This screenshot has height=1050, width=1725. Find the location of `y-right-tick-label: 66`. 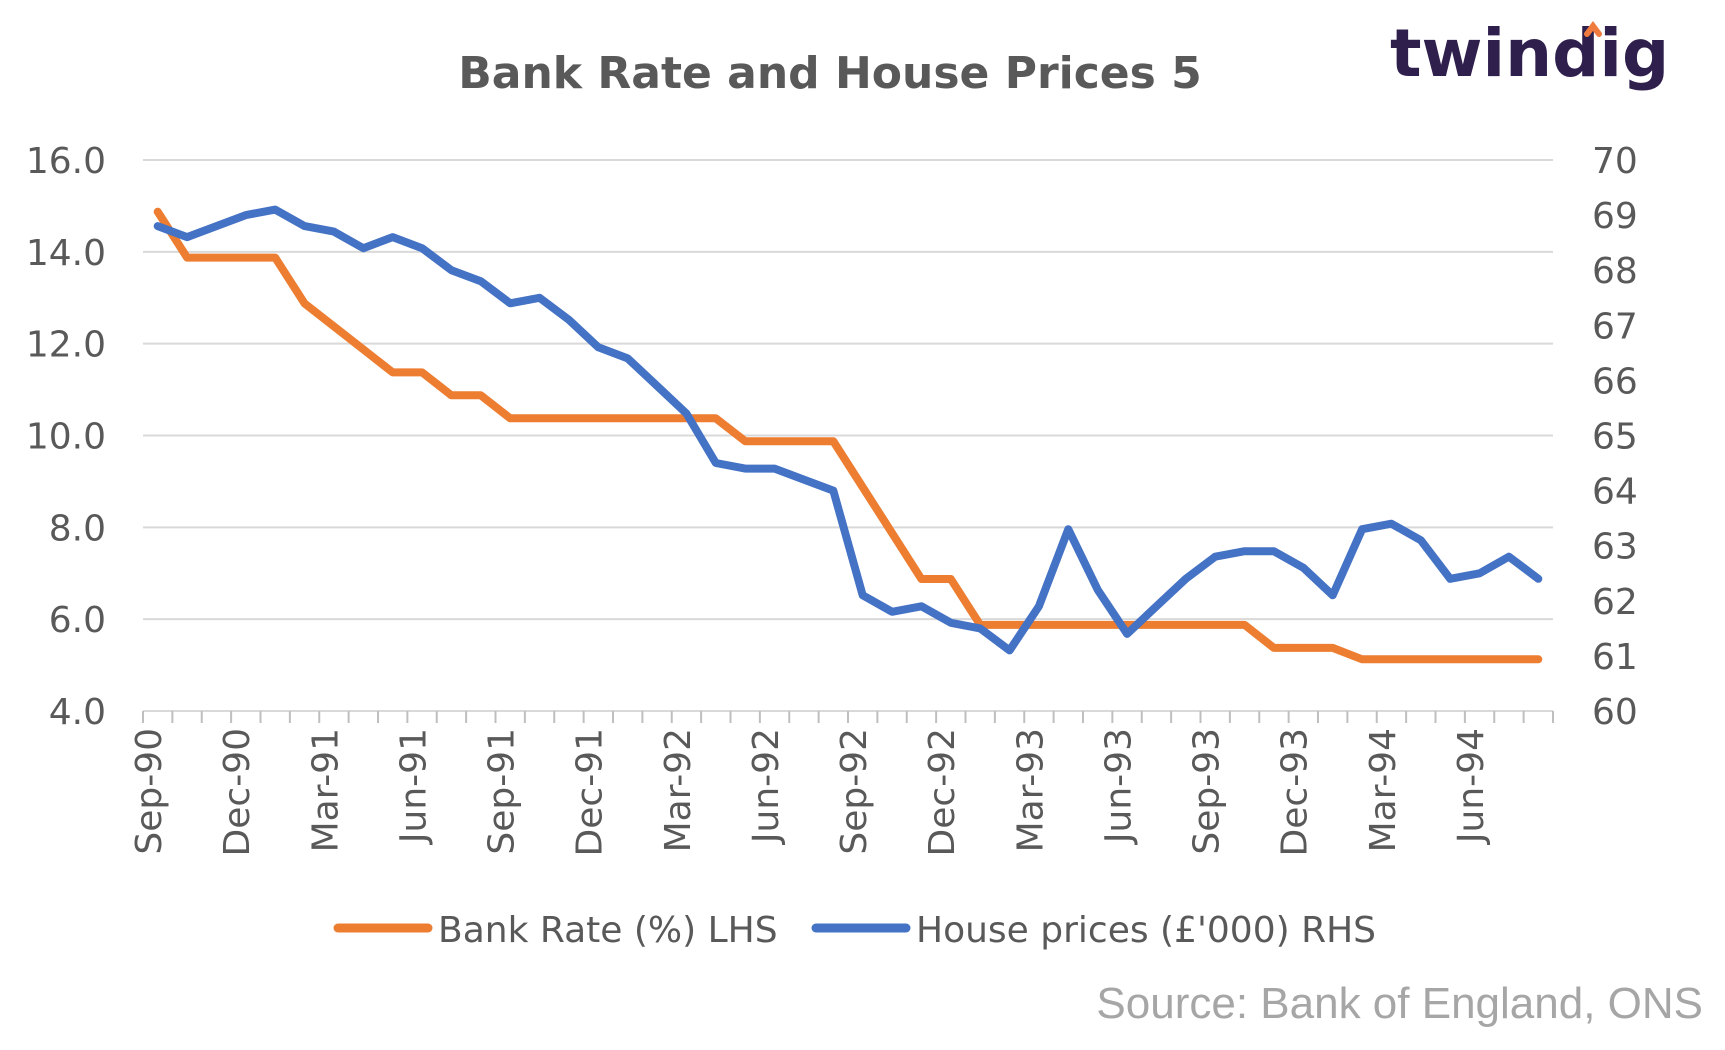

y-right-tick-label: 66 is located at coordinates (1615, 381).